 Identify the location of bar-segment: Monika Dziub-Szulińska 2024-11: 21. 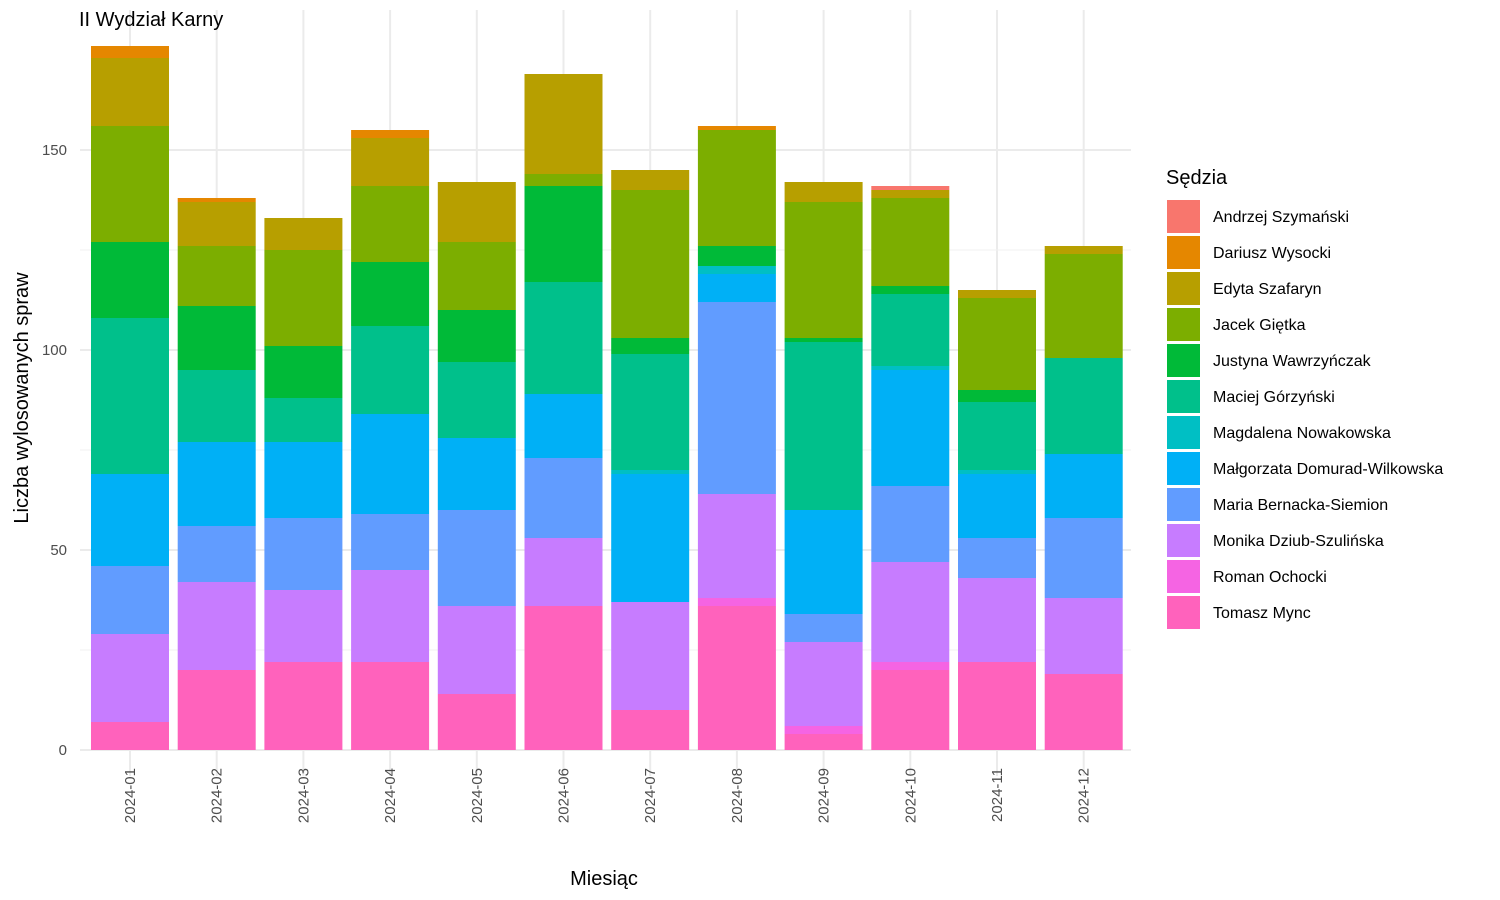
(997, 620).